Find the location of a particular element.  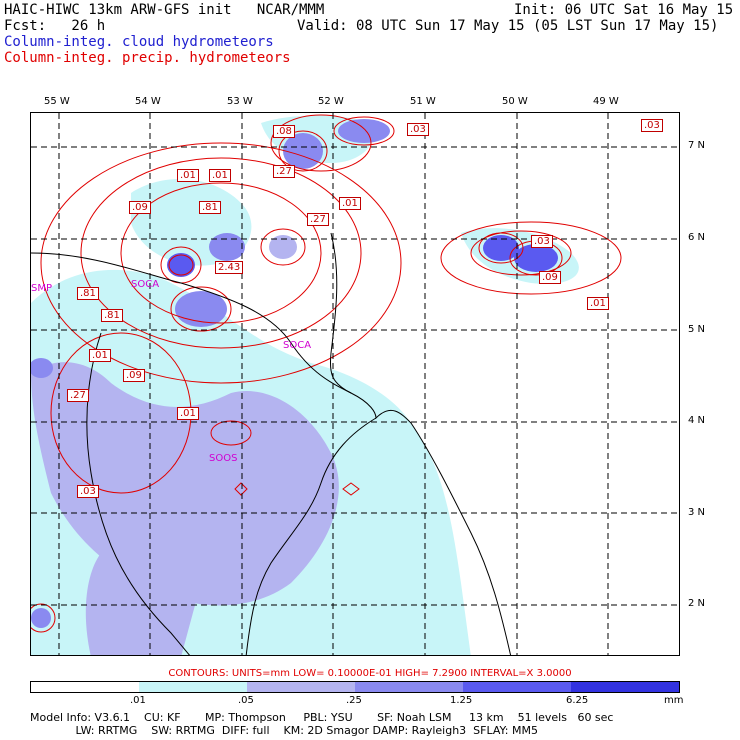

lat-label: 4 N is located at coordinates (697, 420).